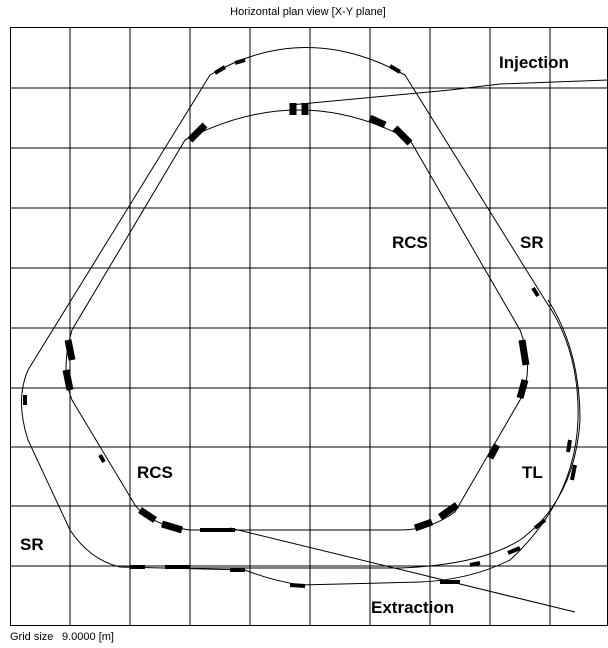 This screenshot has height=648, width=608. Describe the element at coordinates (534, 62) in the screenshot. I see `label: Injection` at that location.